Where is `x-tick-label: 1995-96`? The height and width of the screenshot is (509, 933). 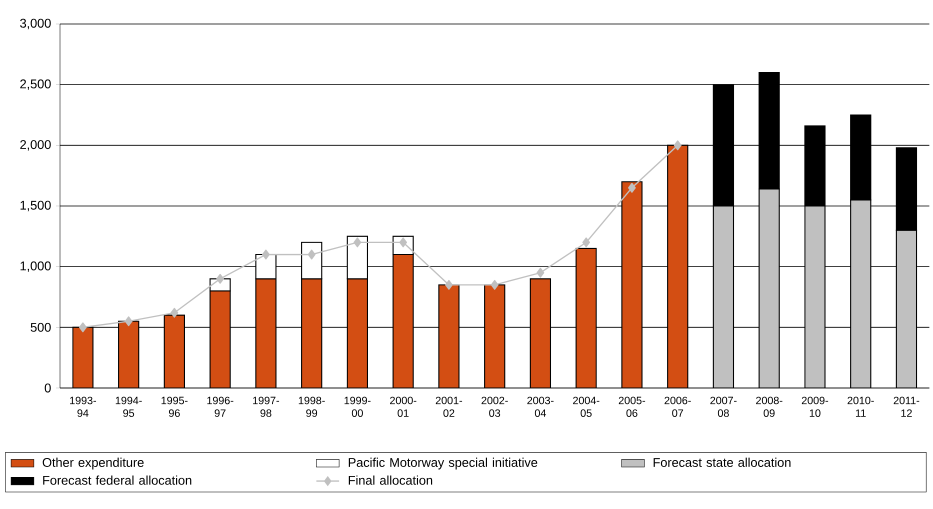
x-tick-label: 1995-96 is located at coordinates (175, 406).